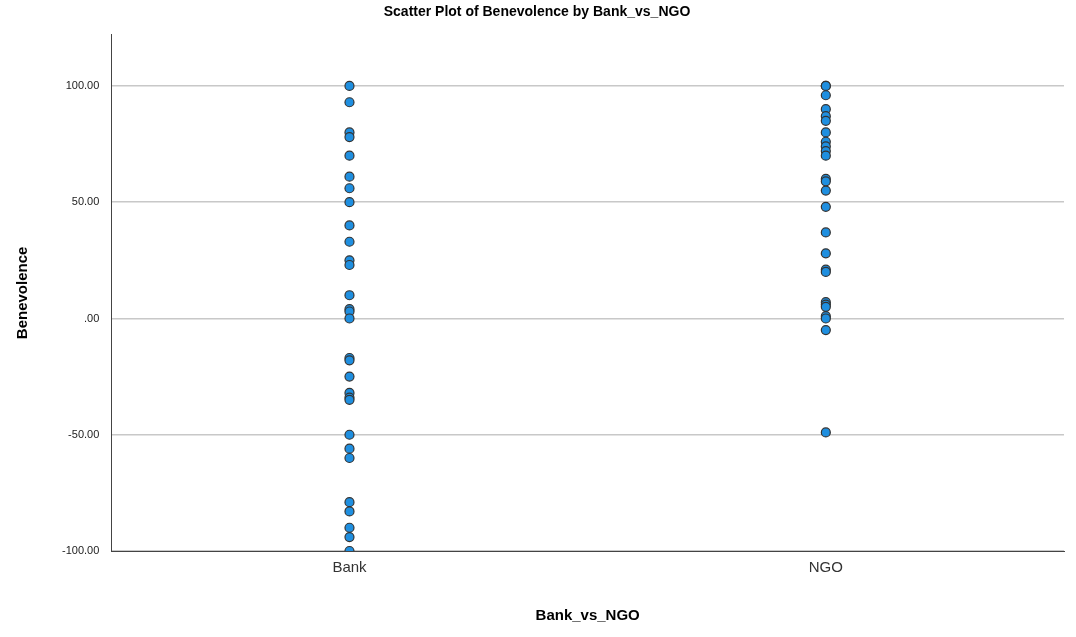  Describe the element at coordinates (22, 293) in the screenshot. I see `y-axis-title: Benevolence` at that location.